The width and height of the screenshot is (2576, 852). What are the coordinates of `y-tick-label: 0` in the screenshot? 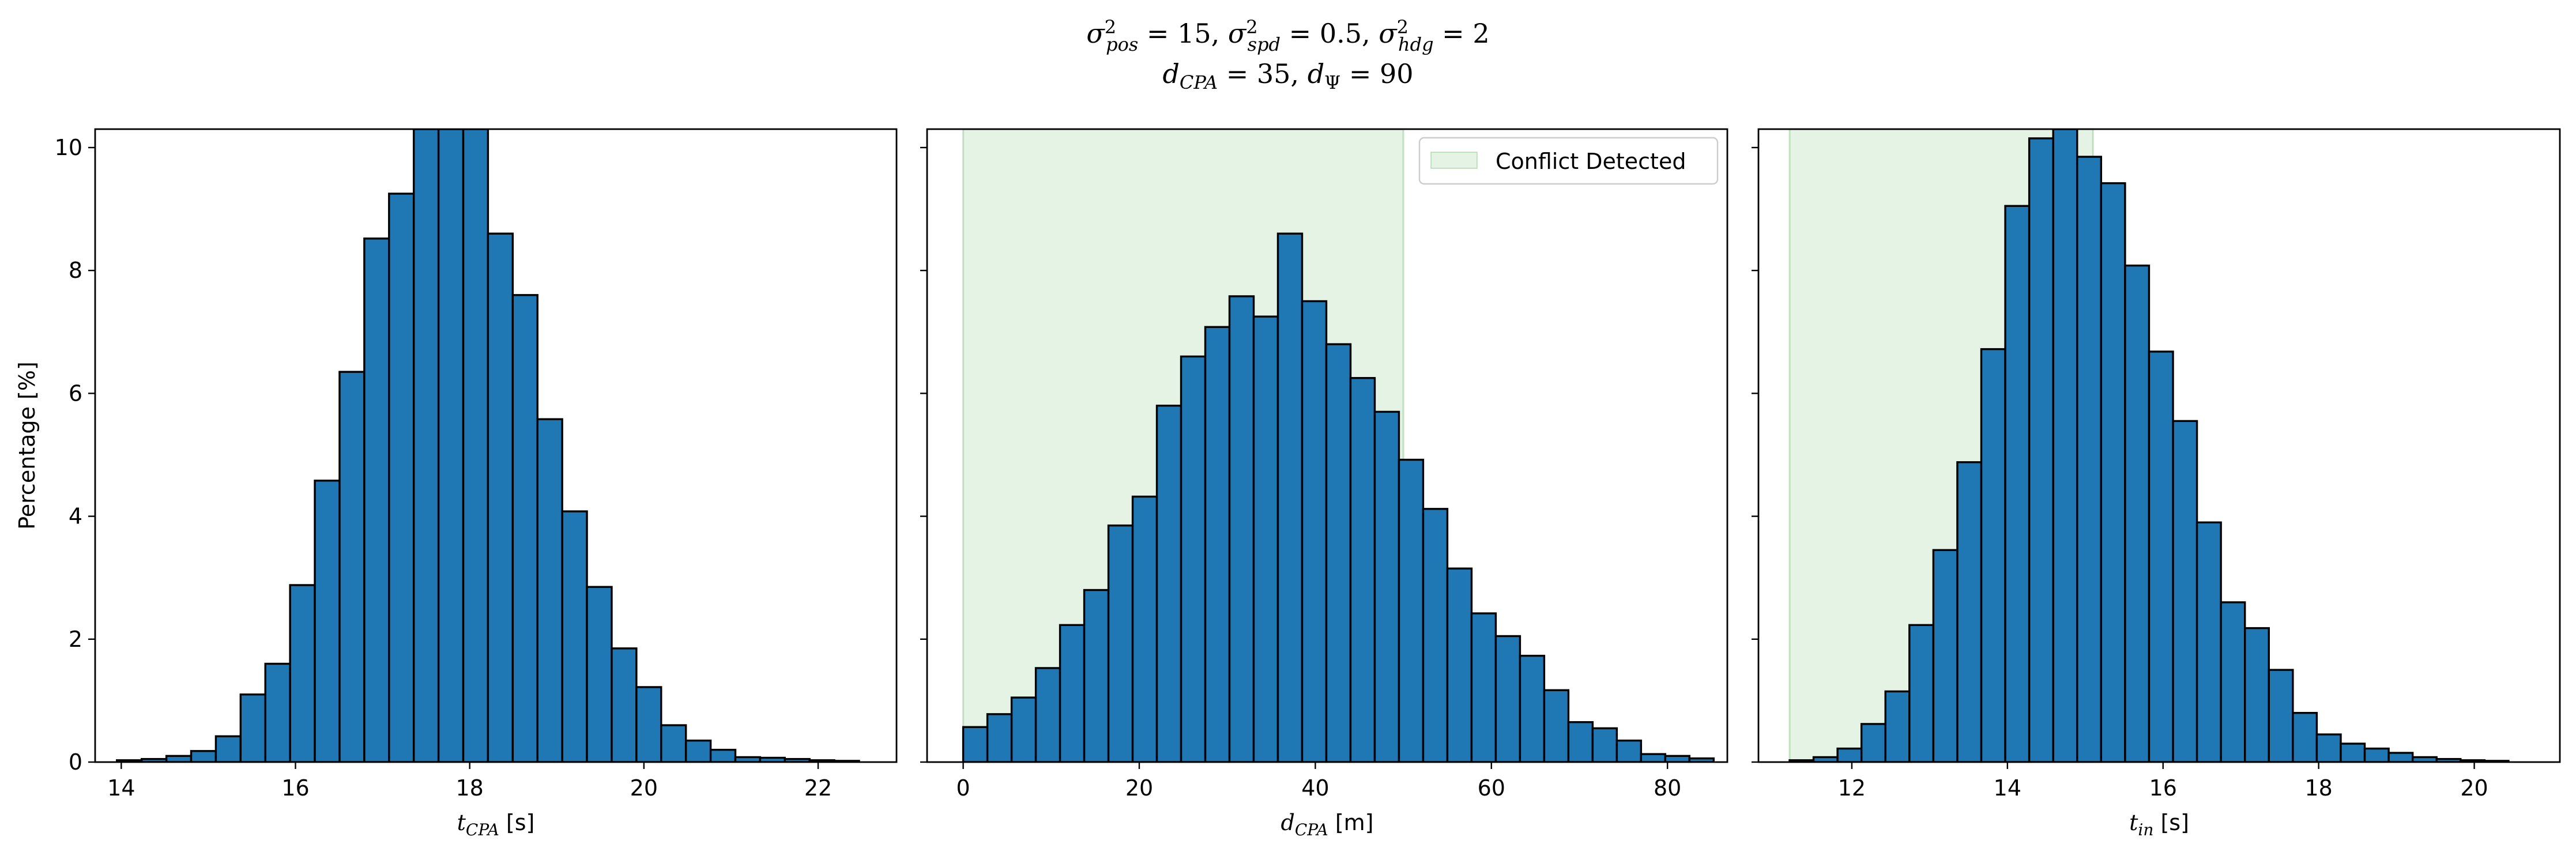 It's located at (75, 762).